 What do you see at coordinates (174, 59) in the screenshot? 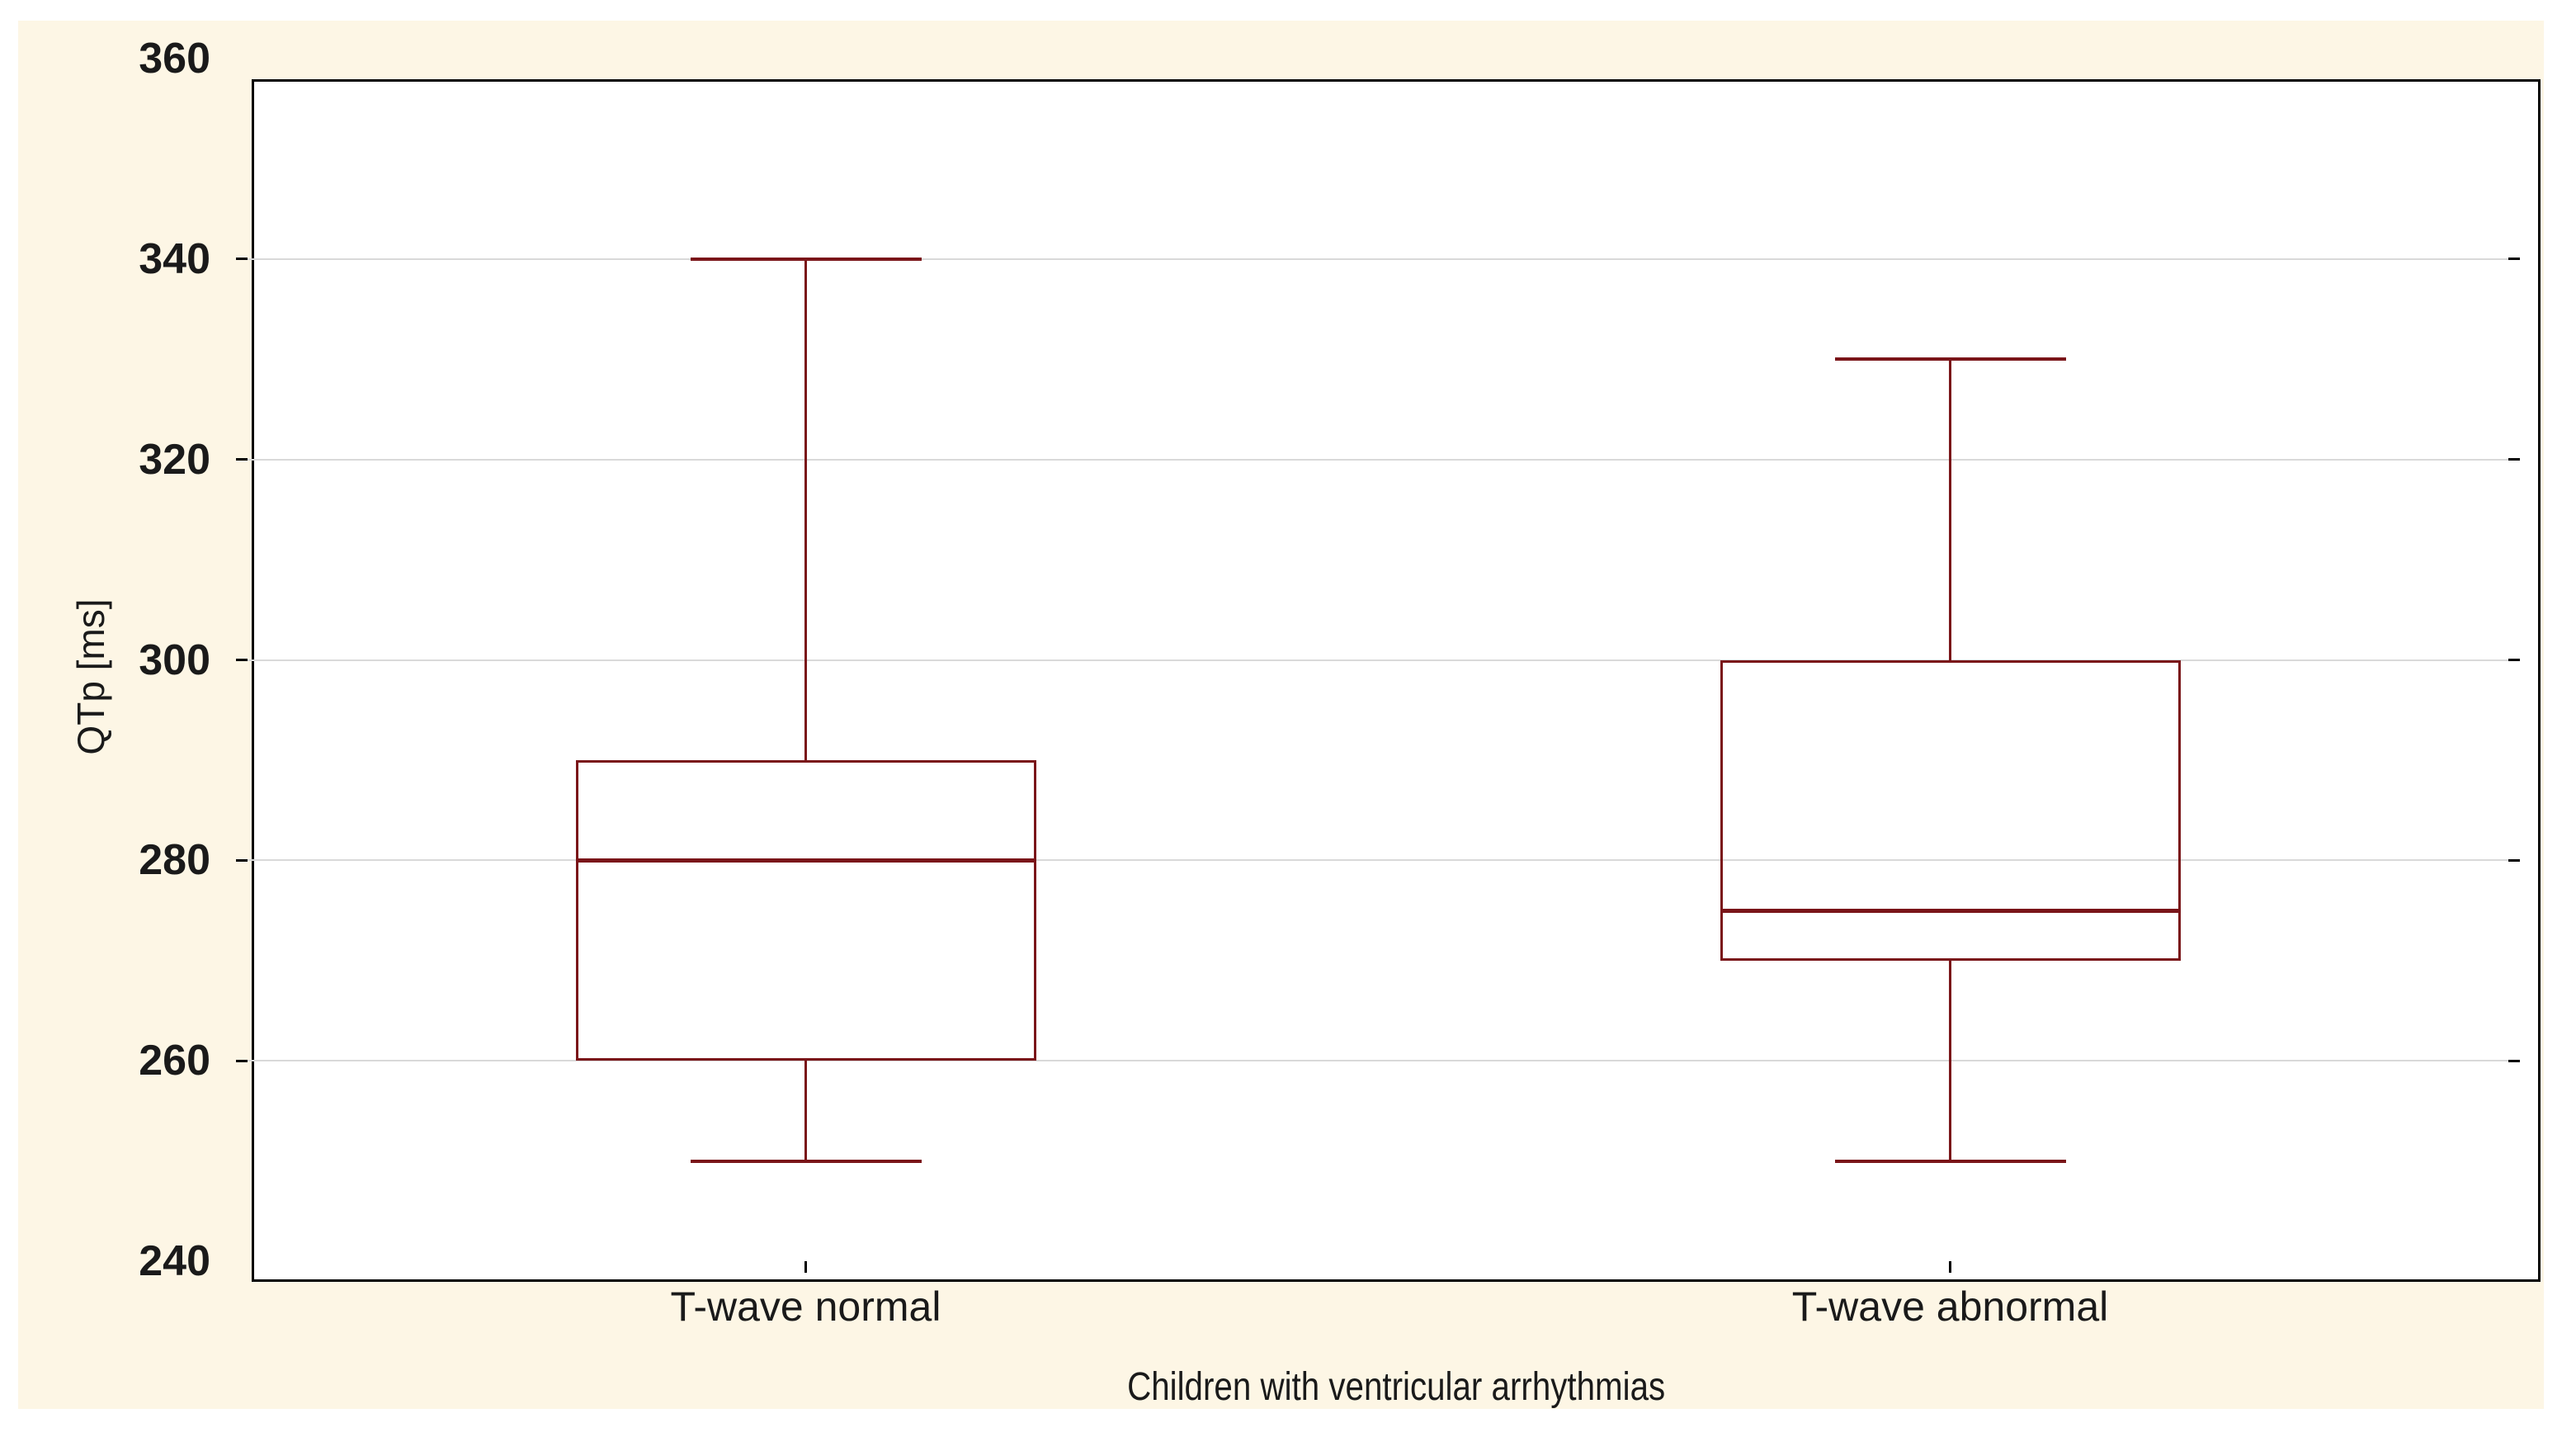
I see `y-tick-label-360: 360` at bounding box center [174, 59].